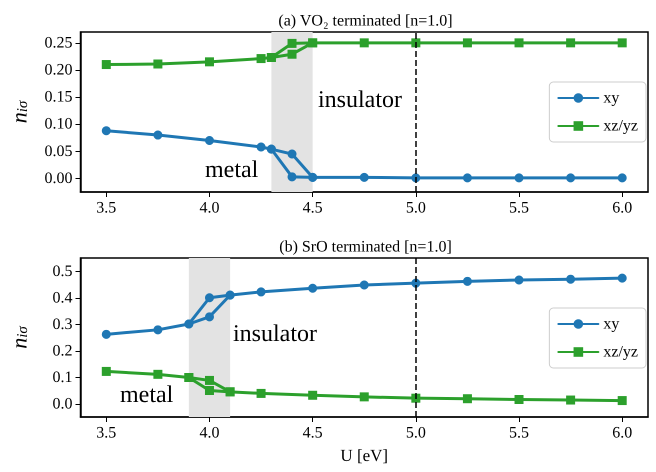 This screenshot has width=656, height=472. Describe the element at coordinates (58, 69) in the screenshot. I see `y-tick-label: 0.20` at that location.